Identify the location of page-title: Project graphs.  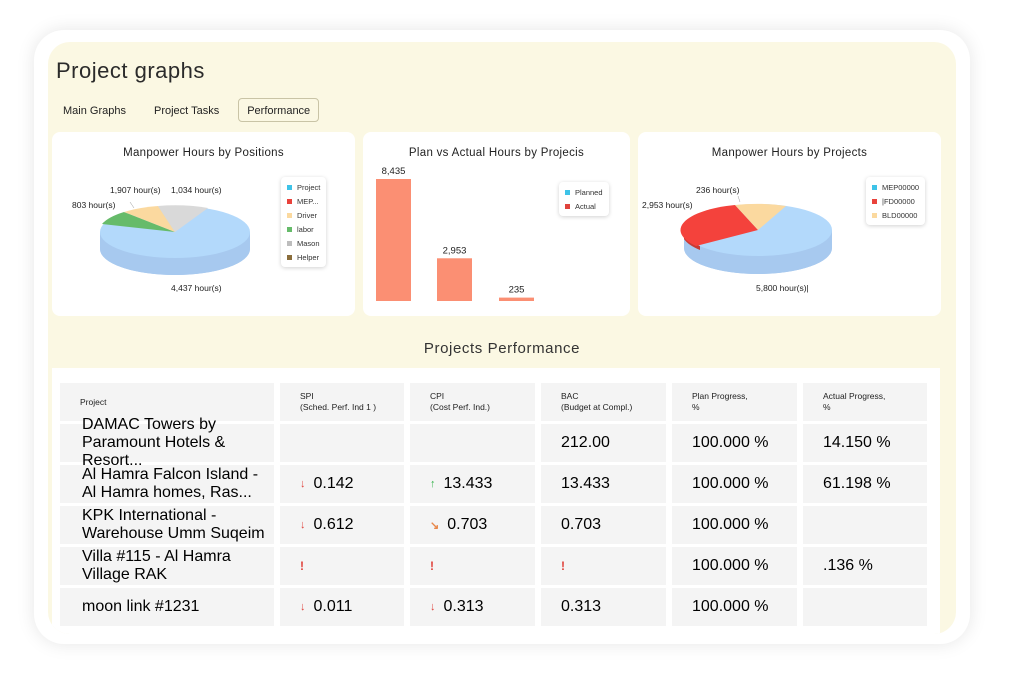
(130, 70).